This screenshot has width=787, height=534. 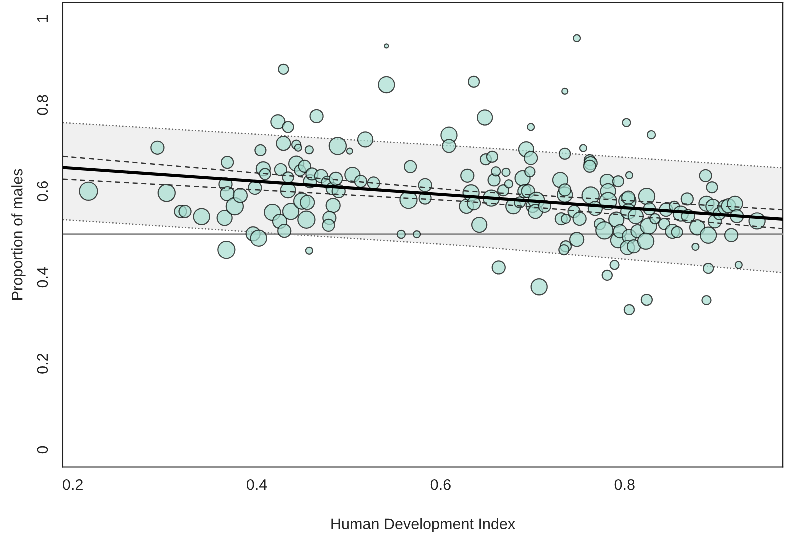 I want to click on y-tick-label: 0, so click(x=42, y=450).